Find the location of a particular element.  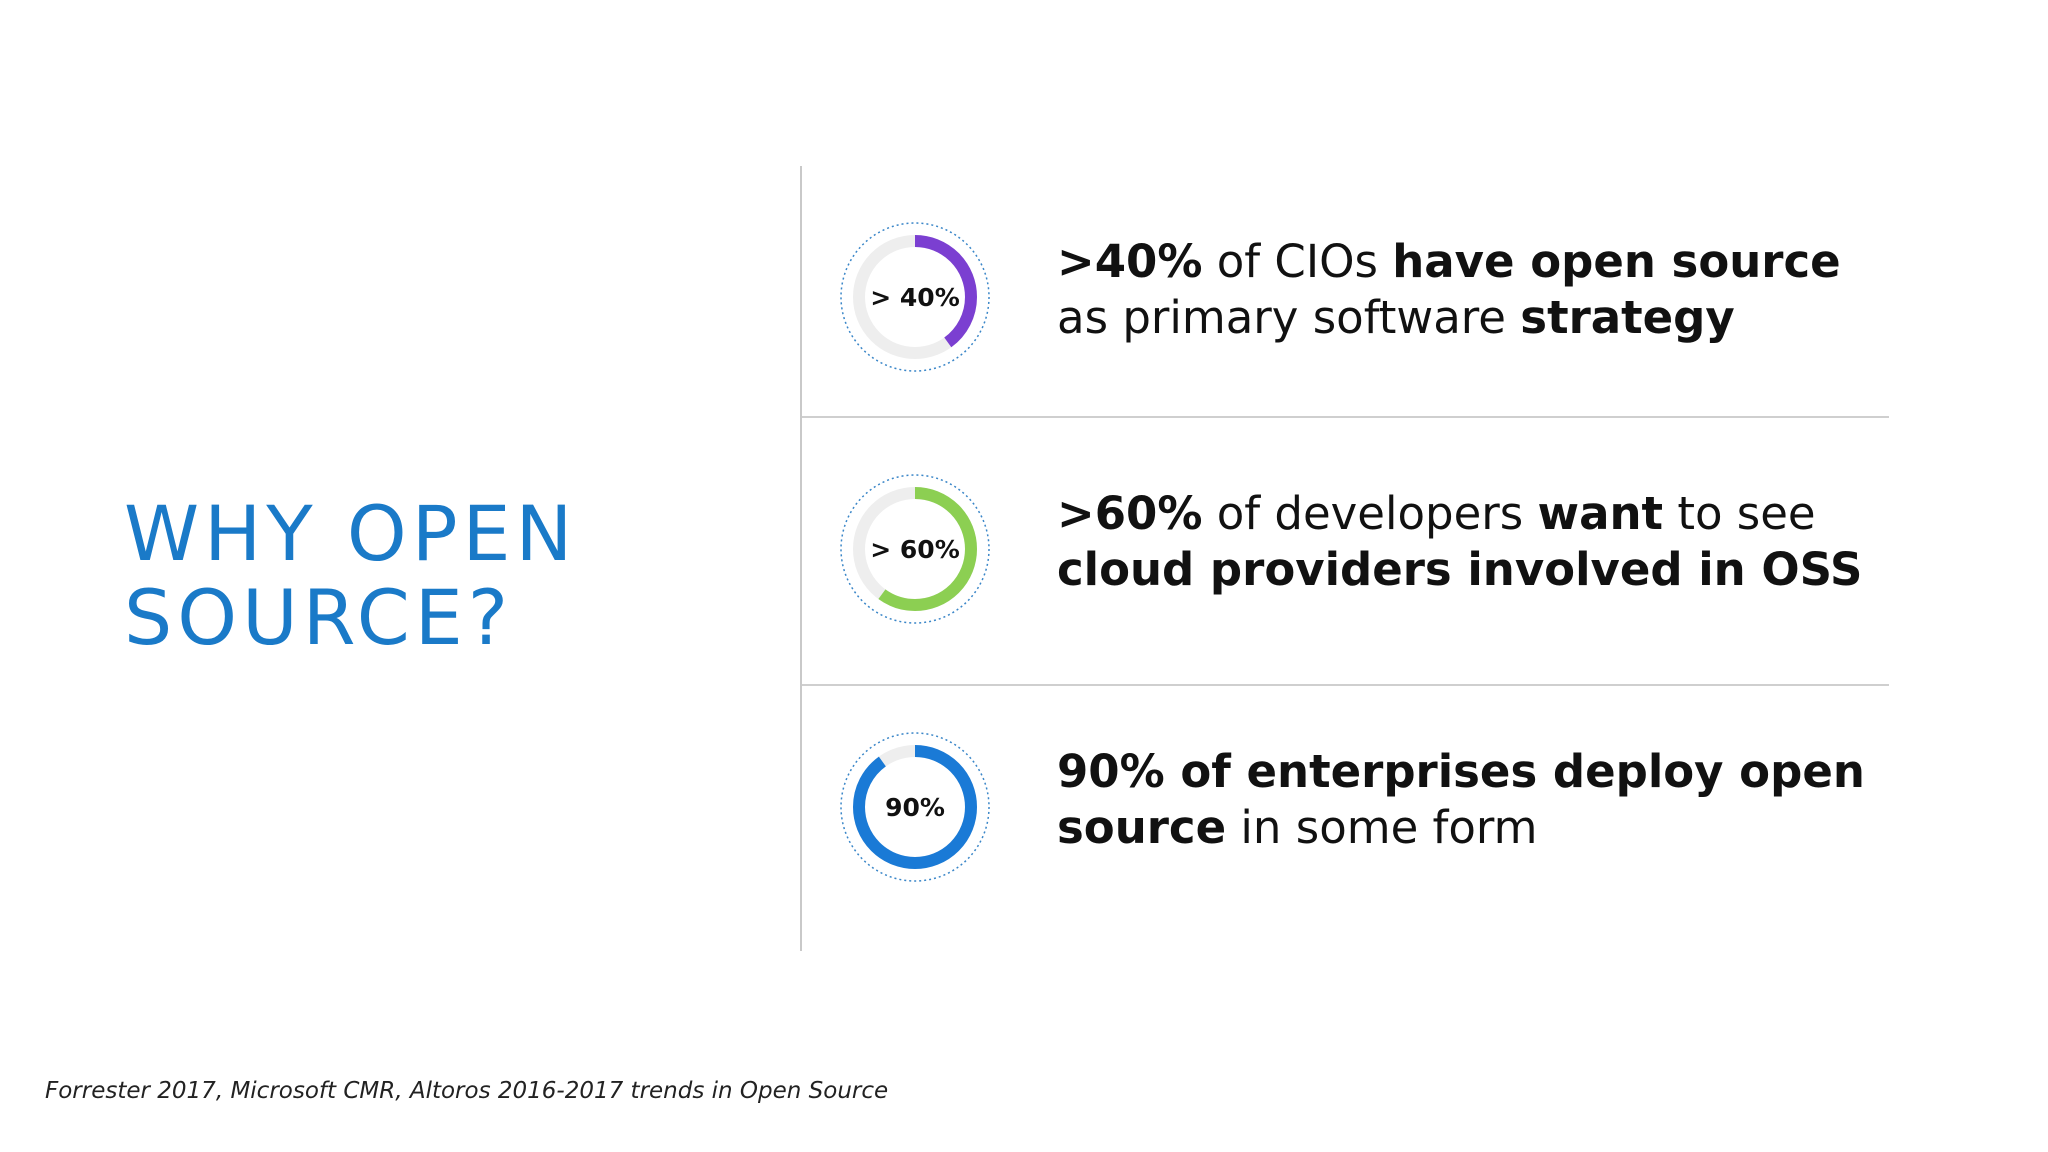

stat-text-run: 90% of enterprises deploy open source is located at coordinates (1461, 799).